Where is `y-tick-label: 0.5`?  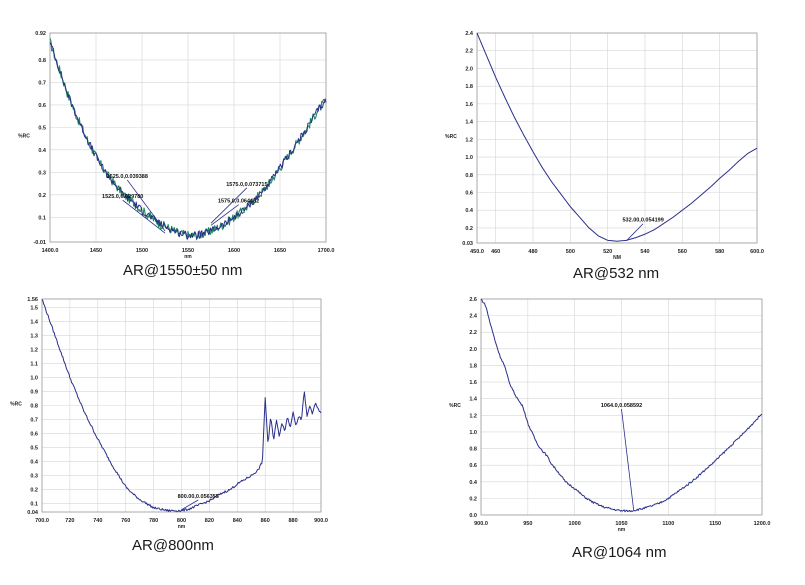 y-tick-label: 0.5 is located at coordinates (34, 449).